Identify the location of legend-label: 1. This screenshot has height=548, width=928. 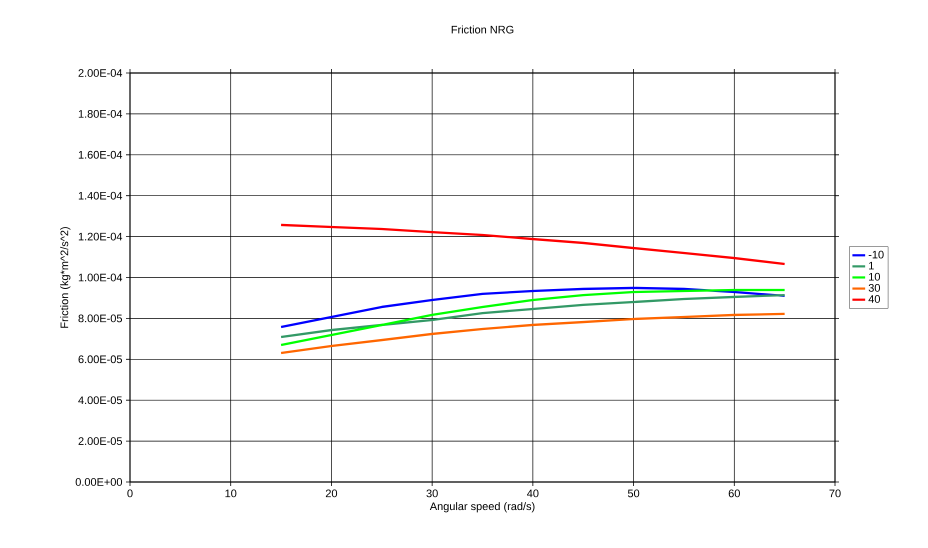
(871, 266).